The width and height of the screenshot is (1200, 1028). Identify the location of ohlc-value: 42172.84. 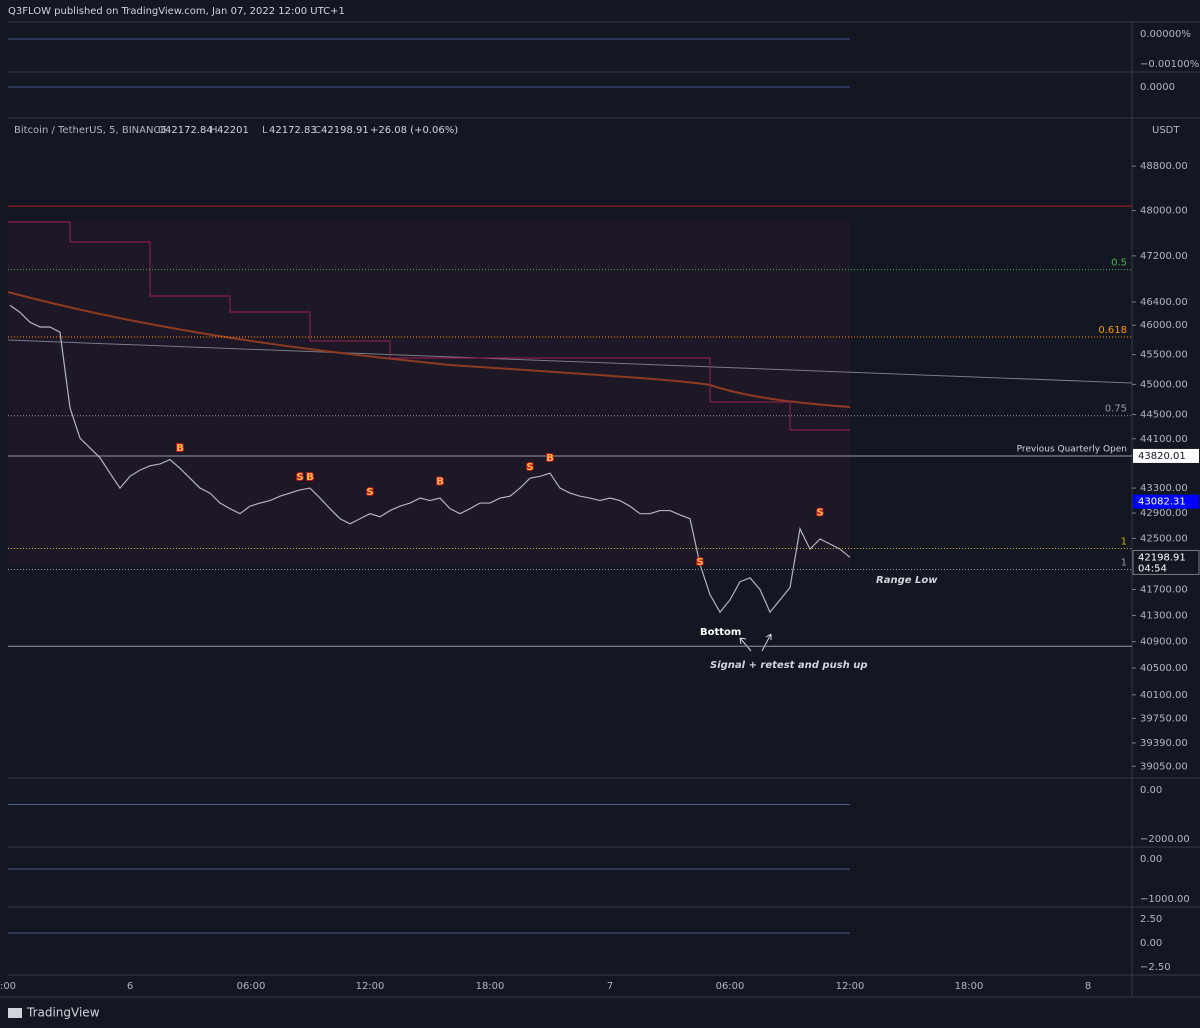
(189, 130).